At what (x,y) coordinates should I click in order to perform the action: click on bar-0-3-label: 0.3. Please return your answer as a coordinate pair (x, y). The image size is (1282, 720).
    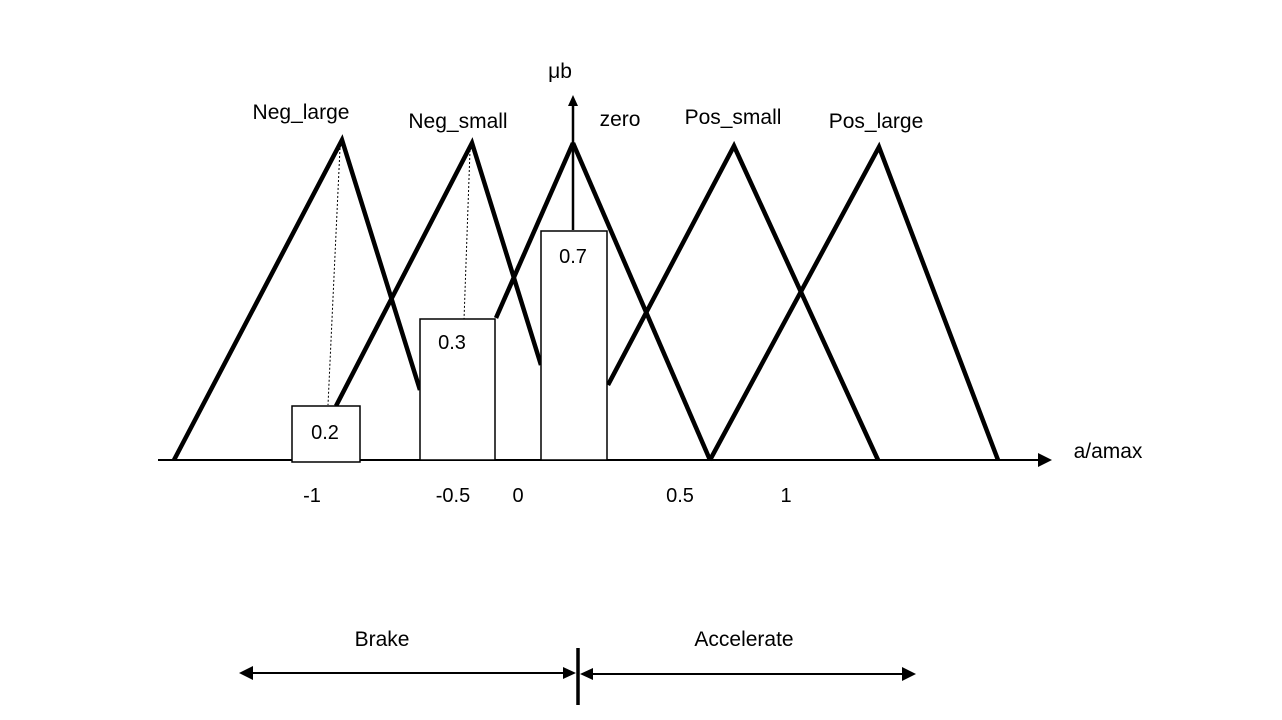
    Looking at the image, I should click on (452, 343).